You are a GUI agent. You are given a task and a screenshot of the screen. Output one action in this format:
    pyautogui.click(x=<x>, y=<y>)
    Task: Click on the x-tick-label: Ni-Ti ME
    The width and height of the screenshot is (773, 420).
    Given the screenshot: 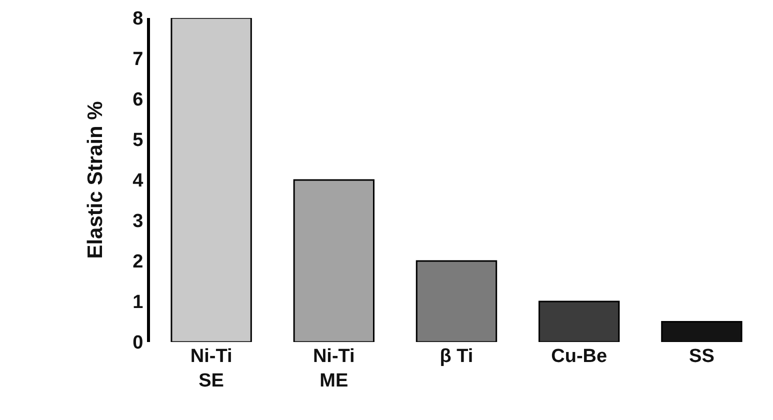 What is the action you would take?
    pyautogui.click(x=333, y=369)
    